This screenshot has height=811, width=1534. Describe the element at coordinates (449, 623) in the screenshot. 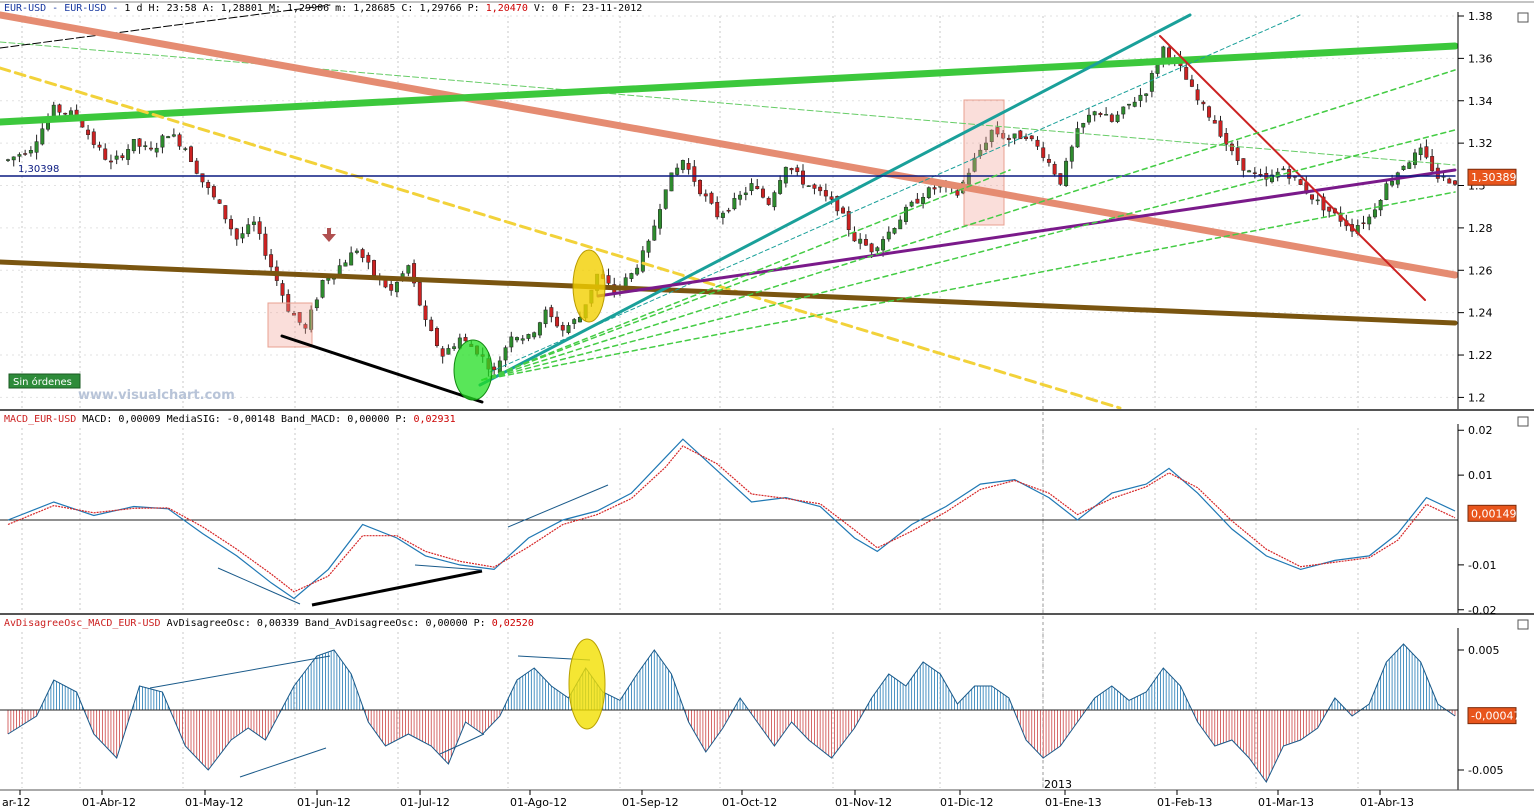

I see `header-field: 0,00000` at that location.